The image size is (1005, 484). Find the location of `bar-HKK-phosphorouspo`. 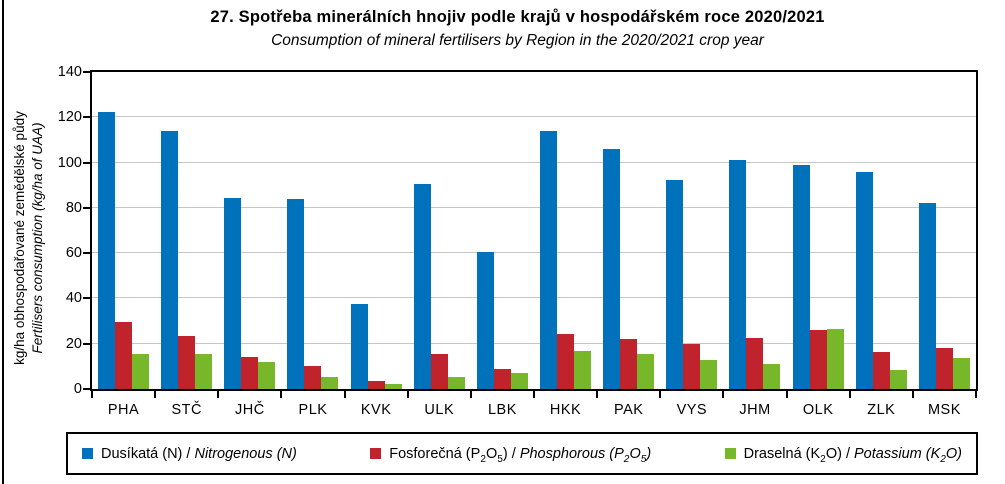

bar-HKK-phosphorouspo is located at coordinates (566, 361).